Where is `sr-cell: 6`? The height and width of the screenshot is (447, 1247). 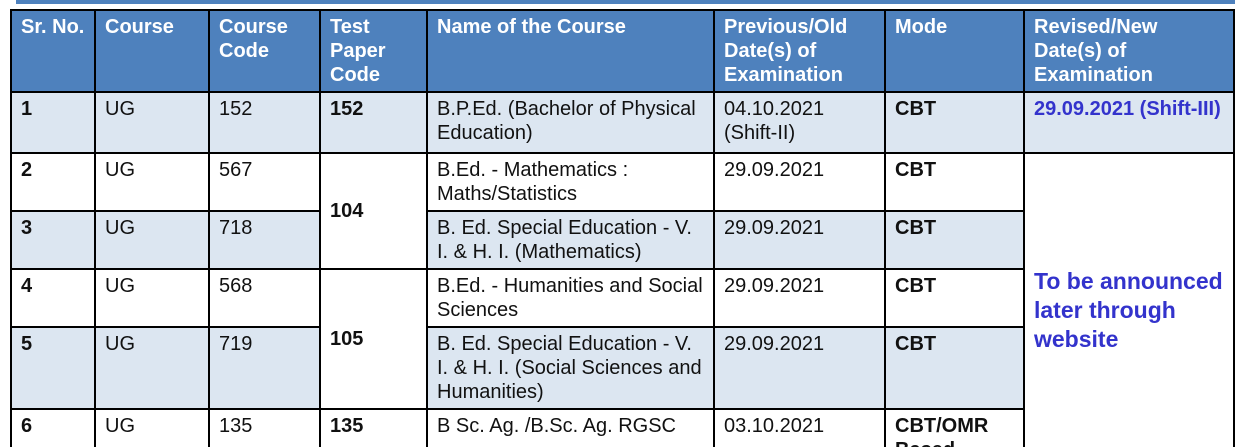
sr-cell: 6 is located at coordinates (53, 427).